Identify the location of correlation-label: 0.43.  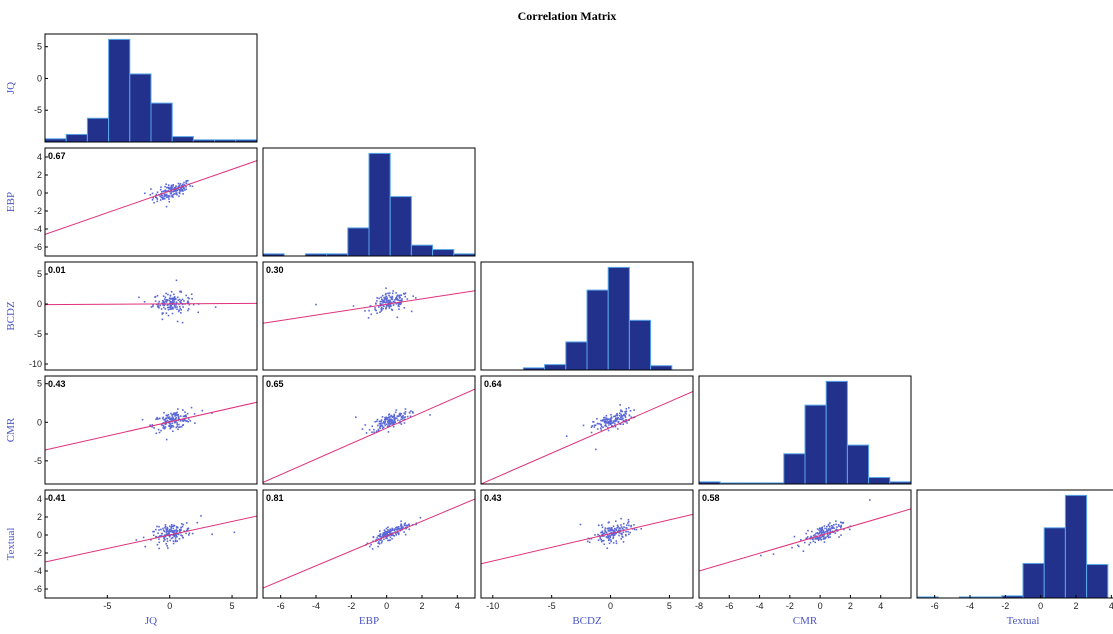
(493, 498).